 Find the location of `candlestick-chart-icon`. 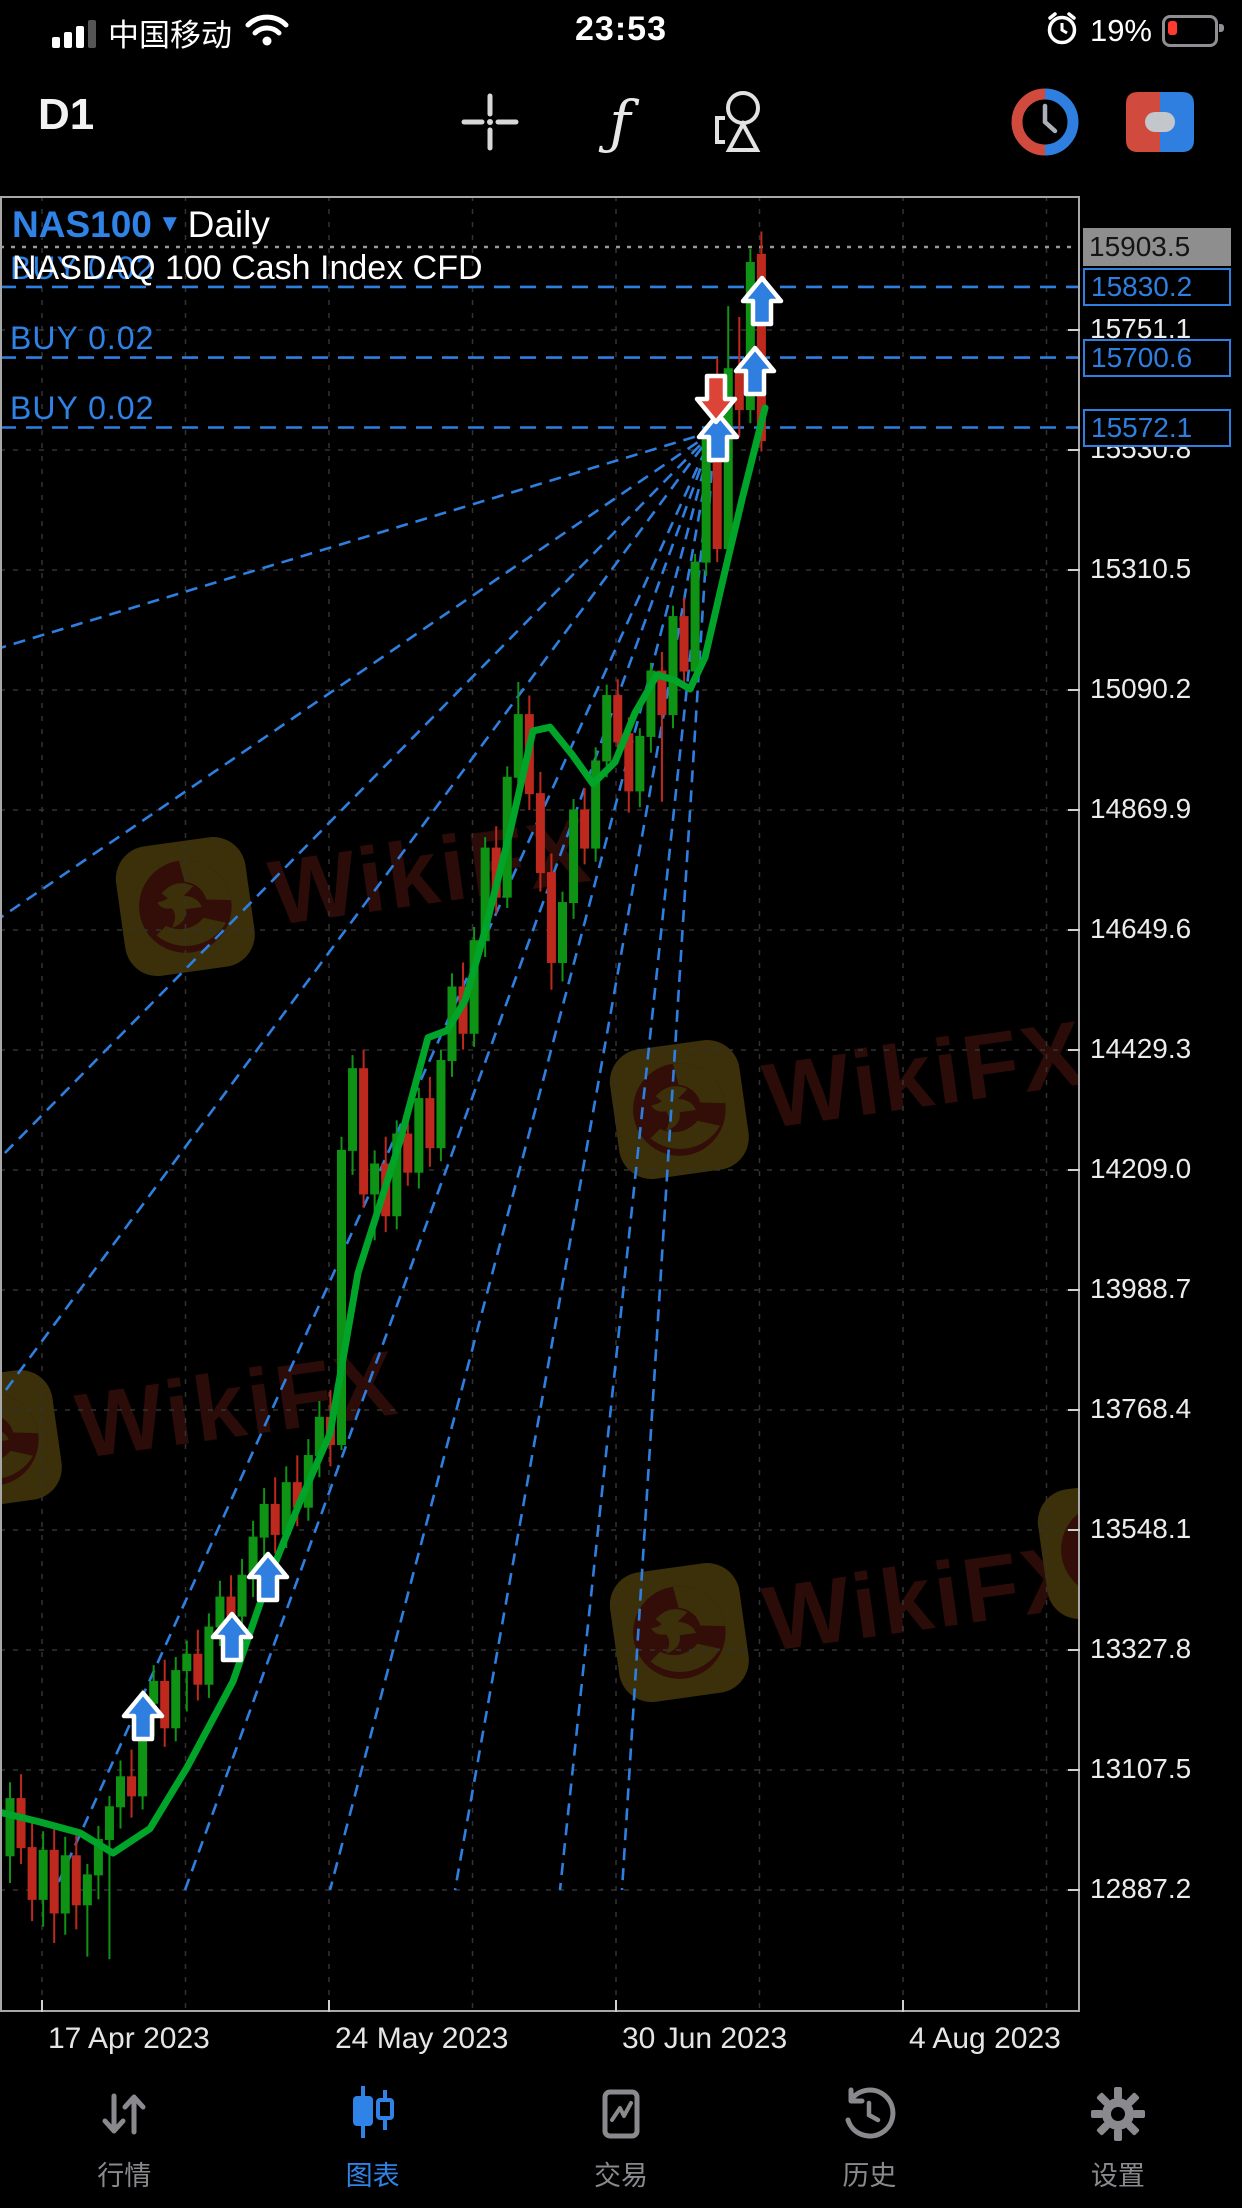

candlestick-chart-icon is located at coordinates (373, 2114).